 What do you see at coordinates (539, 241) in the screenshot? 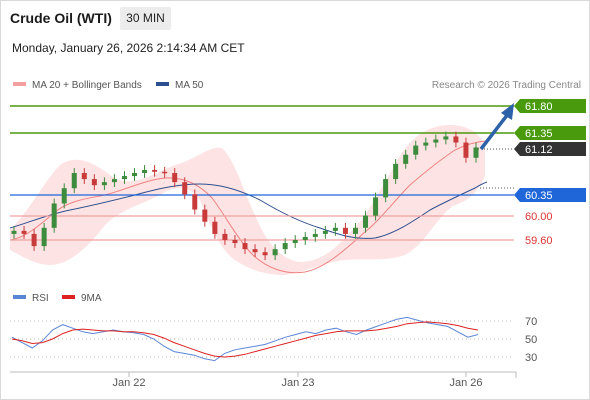
I see `level-label-59-60: 59.60` at bounding box center [539, 241].